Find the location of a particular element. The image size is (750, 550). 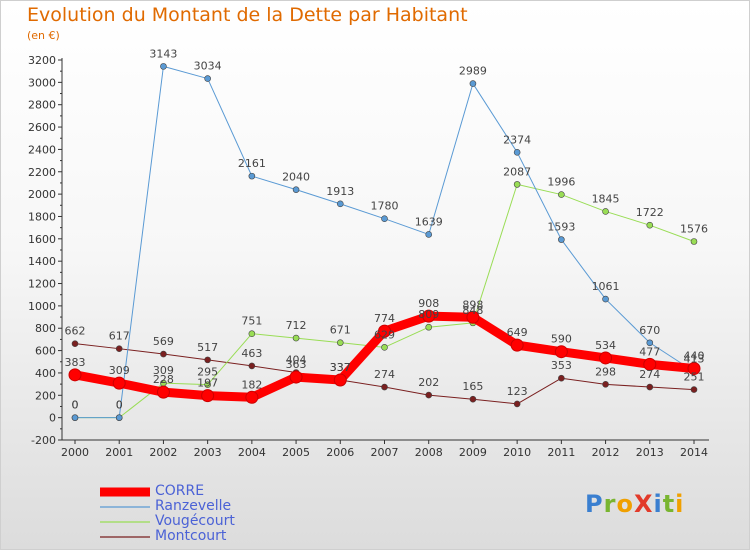

y-tick-label: 2000 is located at coordinates (42, 194).